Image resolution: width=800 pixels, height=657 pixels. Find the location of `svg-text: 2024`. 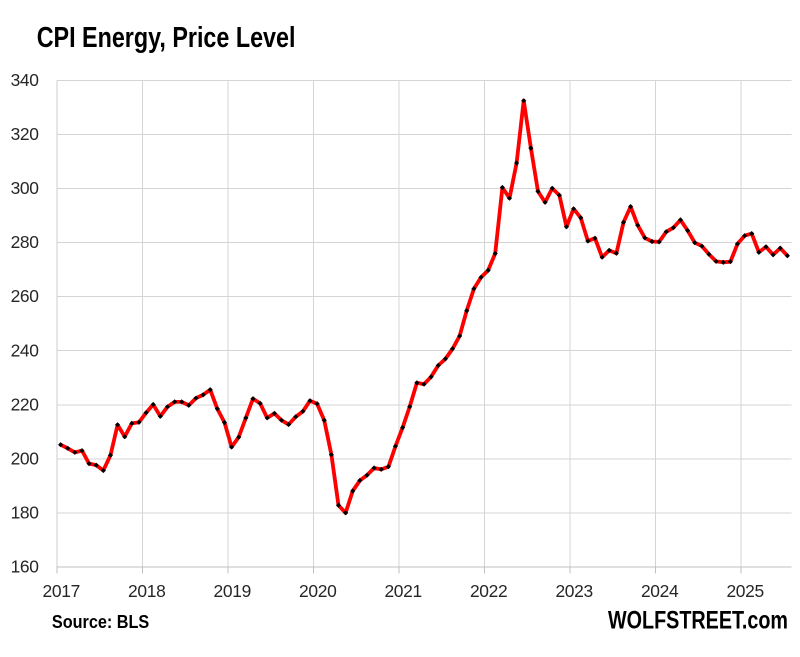

svg-text: 2024 is located at coordinates (660, 591).